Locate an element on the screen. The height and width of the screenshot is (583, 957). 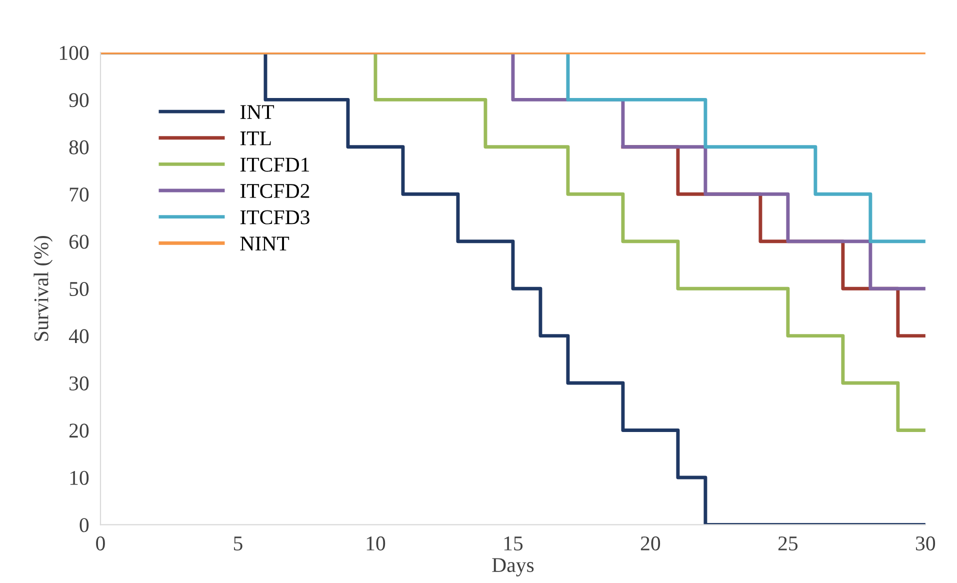
legend-label: ITCFD2 is located at coordinates (275, 191).